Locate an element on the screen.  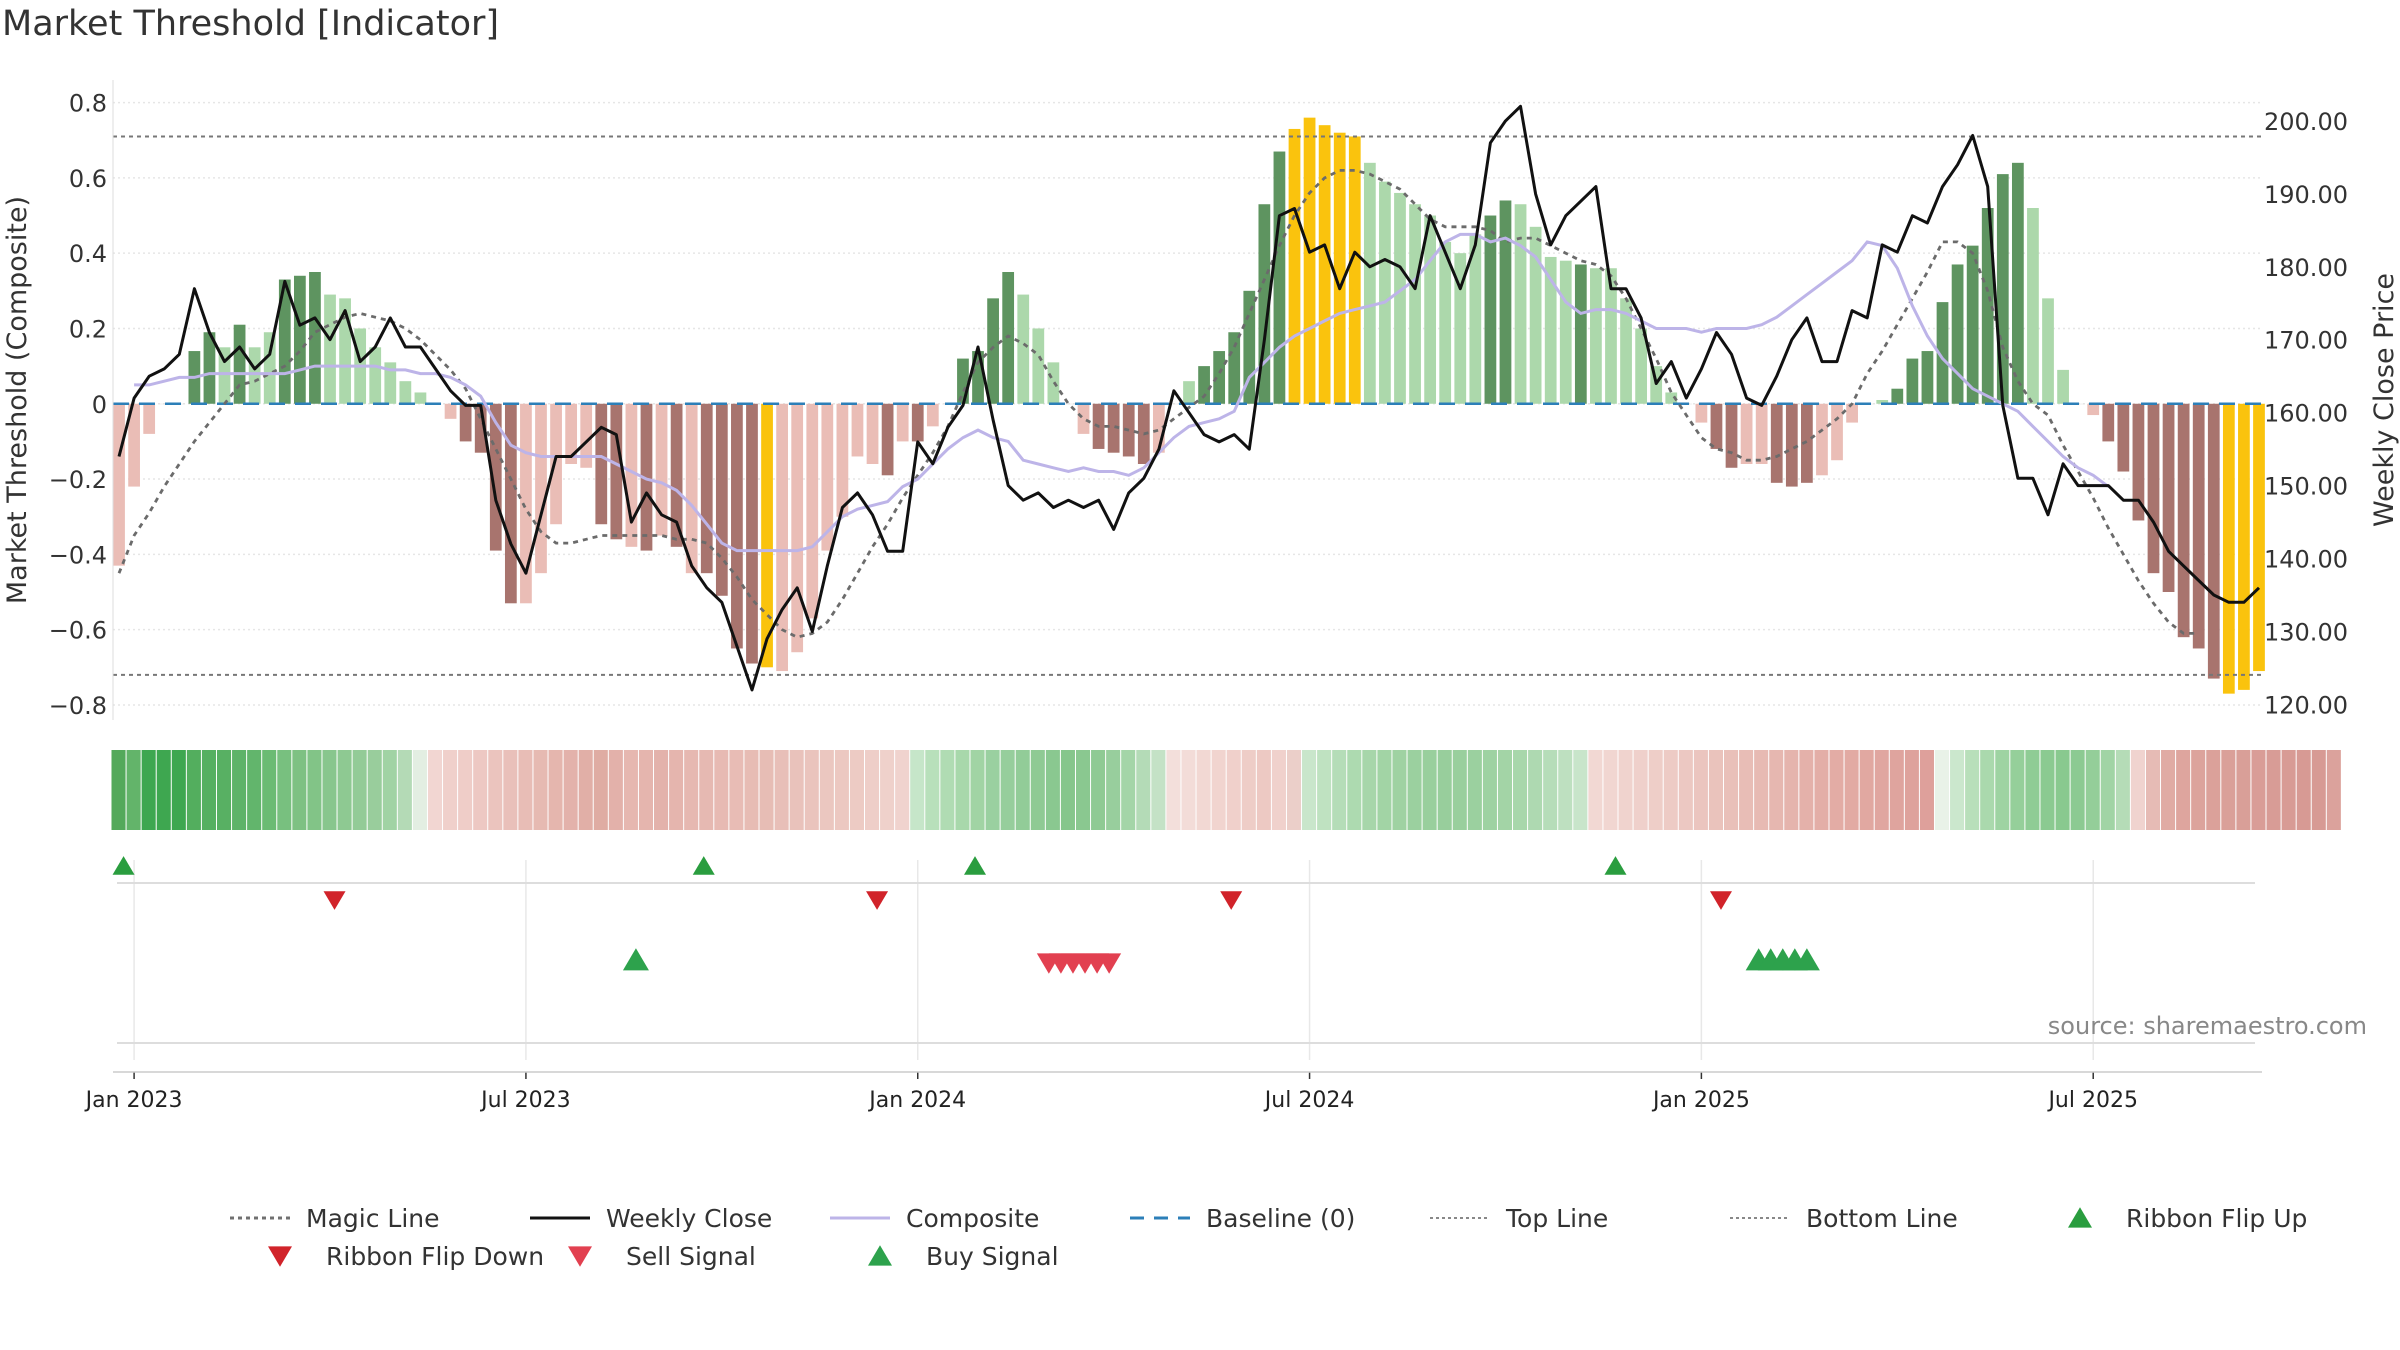
signal-panels is located at coordinates (1183, 950).